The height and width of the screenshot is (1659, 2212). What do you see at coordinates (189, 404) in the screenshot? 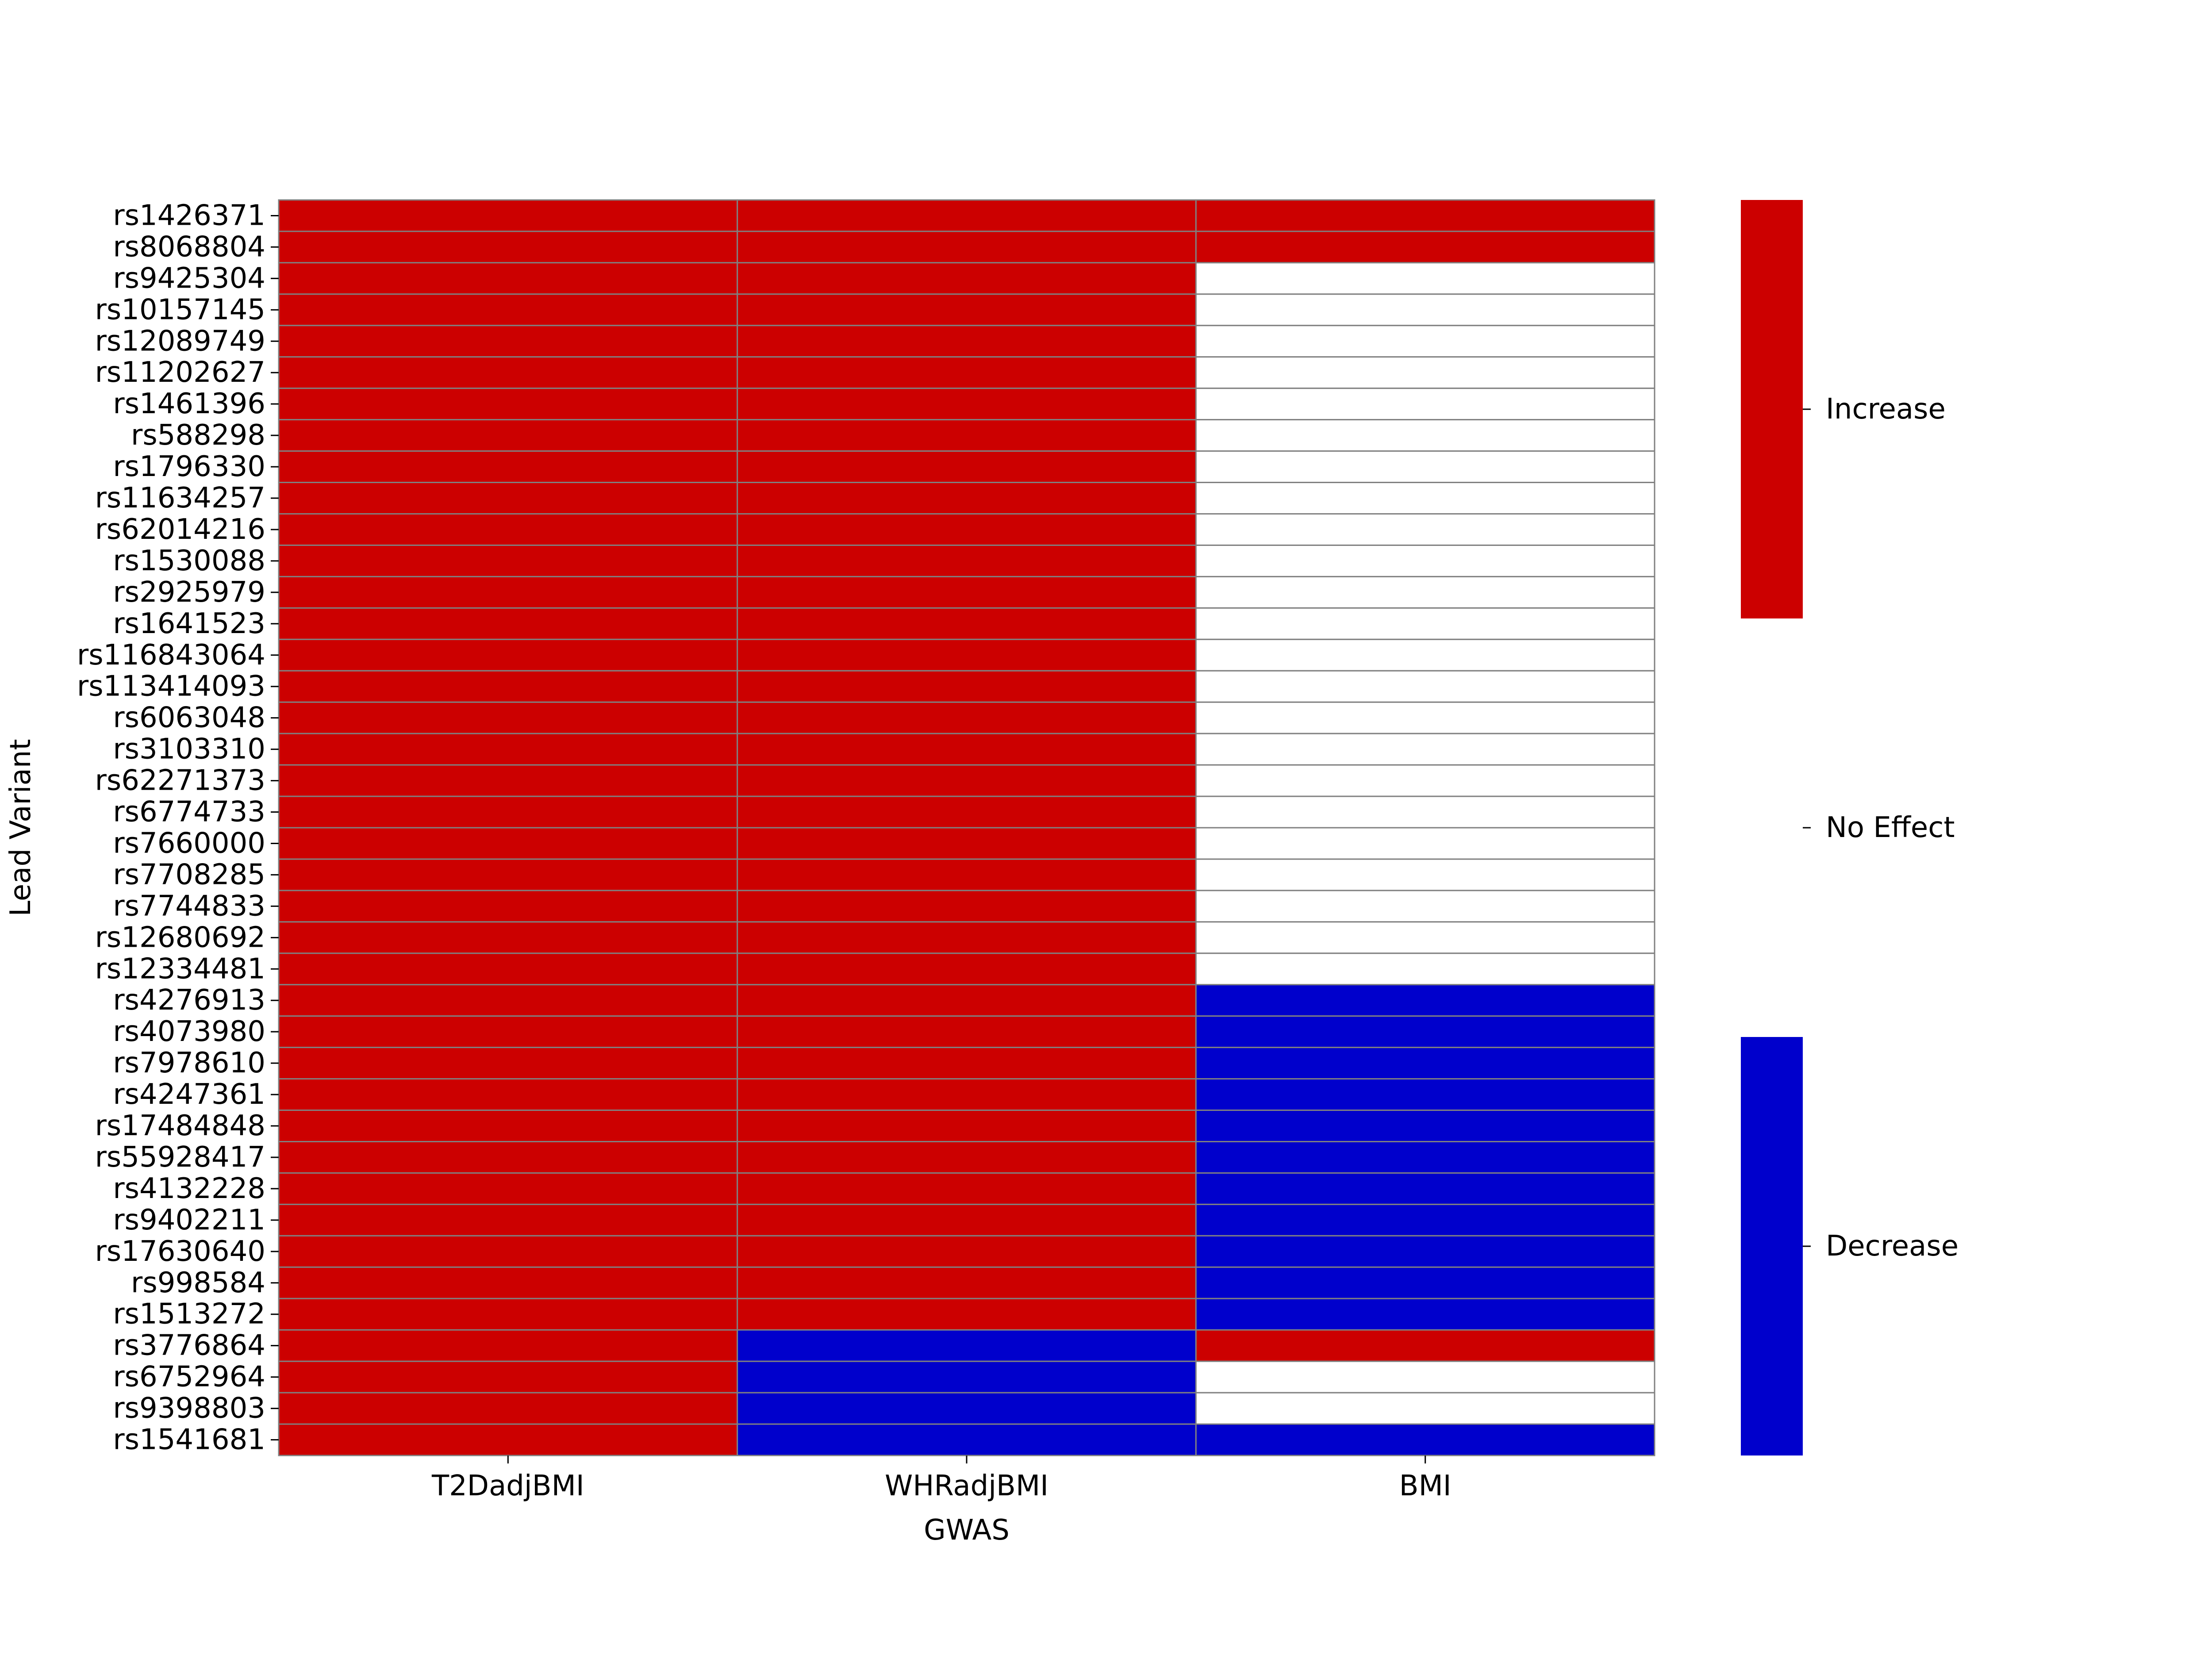
I see `y-tick-label: rs1461396` at bounding box center [189, 404].